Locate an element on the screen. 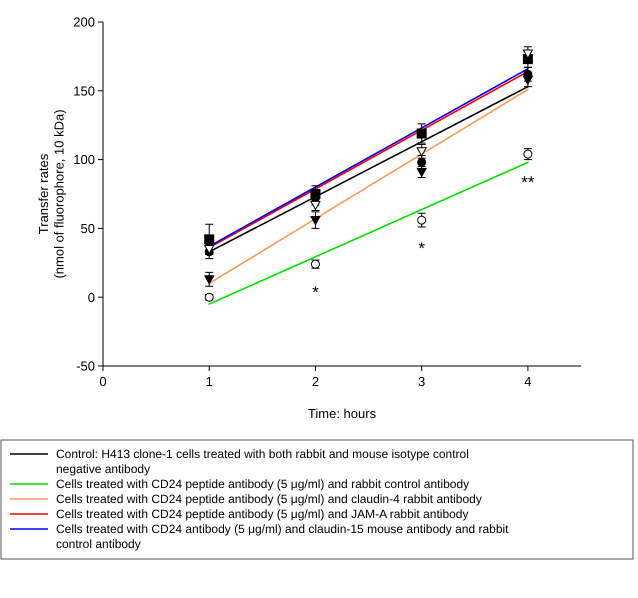 This screenshot has height=598, width=638. legend-label: Cells treated with CD24 peptide antibody (5 μg/ml) and claudin-4 rabbit antibody is located at coordinates (269, 499).